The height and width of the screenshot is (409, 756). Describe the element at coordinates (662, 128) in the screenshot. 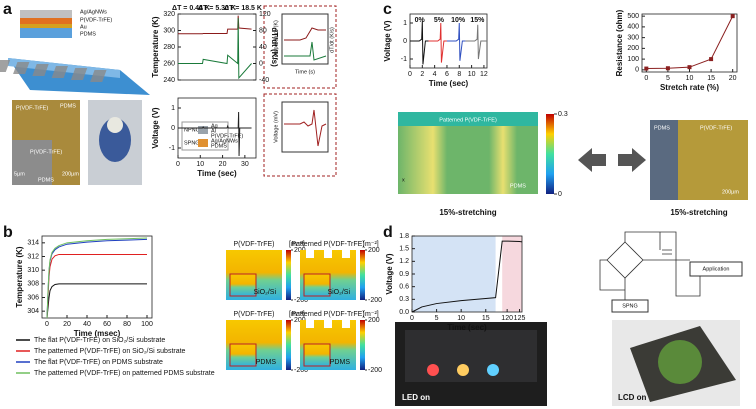

I see `photo-label: PDMS` at that location.